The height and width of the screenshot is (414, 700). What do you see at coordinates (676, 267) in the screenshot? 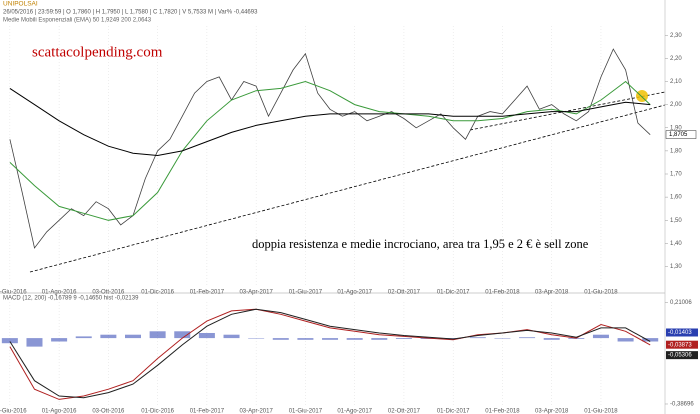
I see `y-tick-label: 1,30` at bounding box center [676, 267].